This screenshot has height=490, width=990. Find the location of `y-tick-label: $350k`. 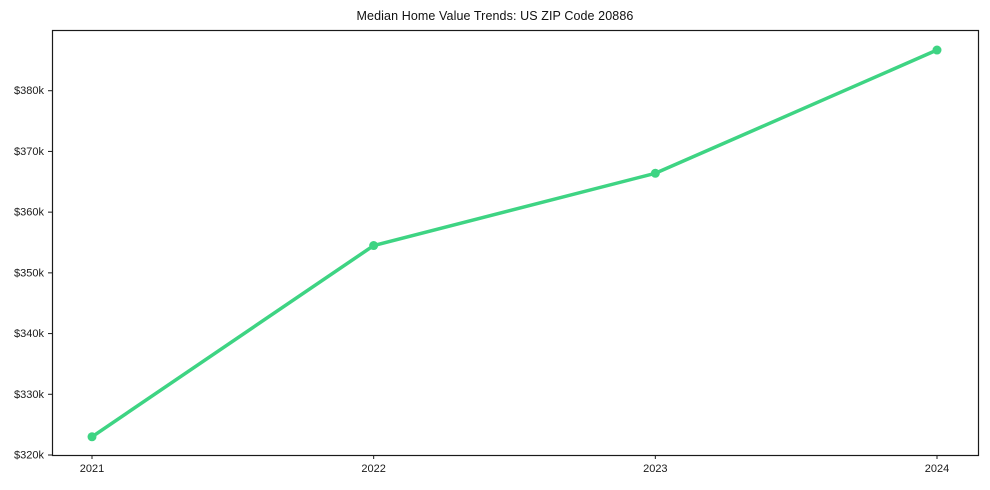

y-tick-label: $350k is located at coordinates (29, 273).